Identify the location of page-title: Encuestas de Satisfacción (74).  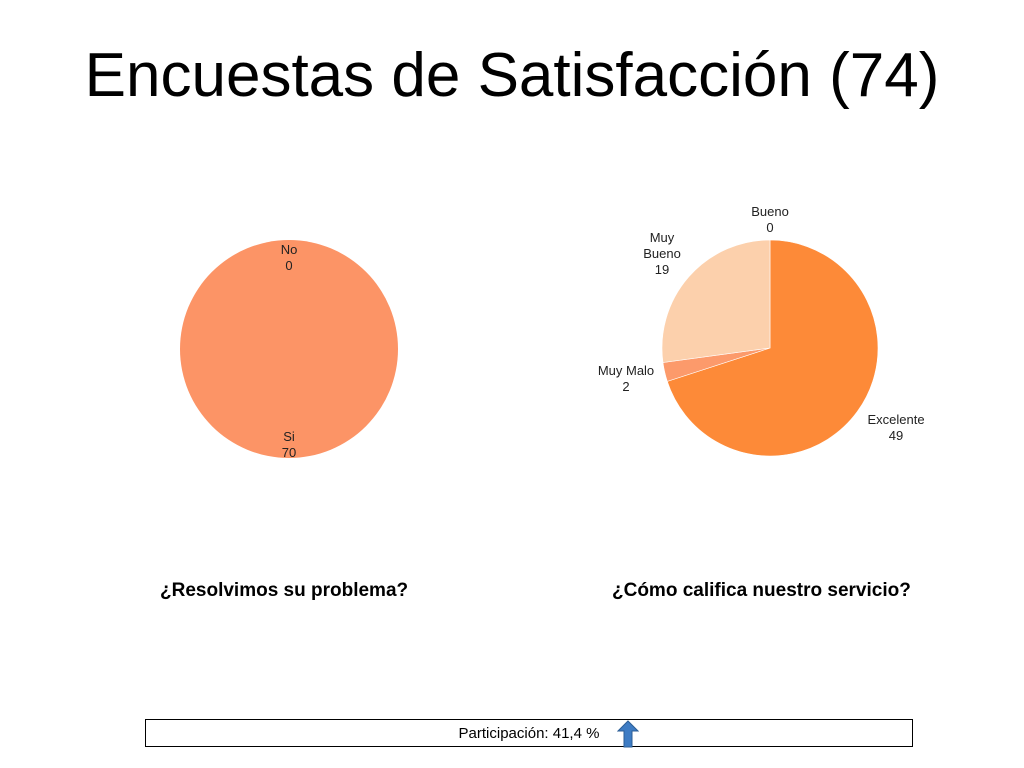
(512, 75).